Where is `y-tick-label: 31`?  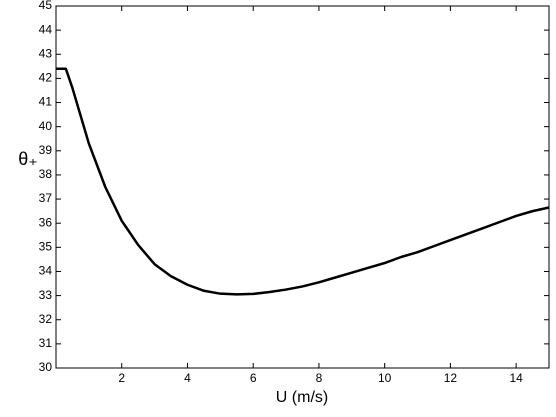
y-tick-label: 31 is located at coordinates (46, 343).